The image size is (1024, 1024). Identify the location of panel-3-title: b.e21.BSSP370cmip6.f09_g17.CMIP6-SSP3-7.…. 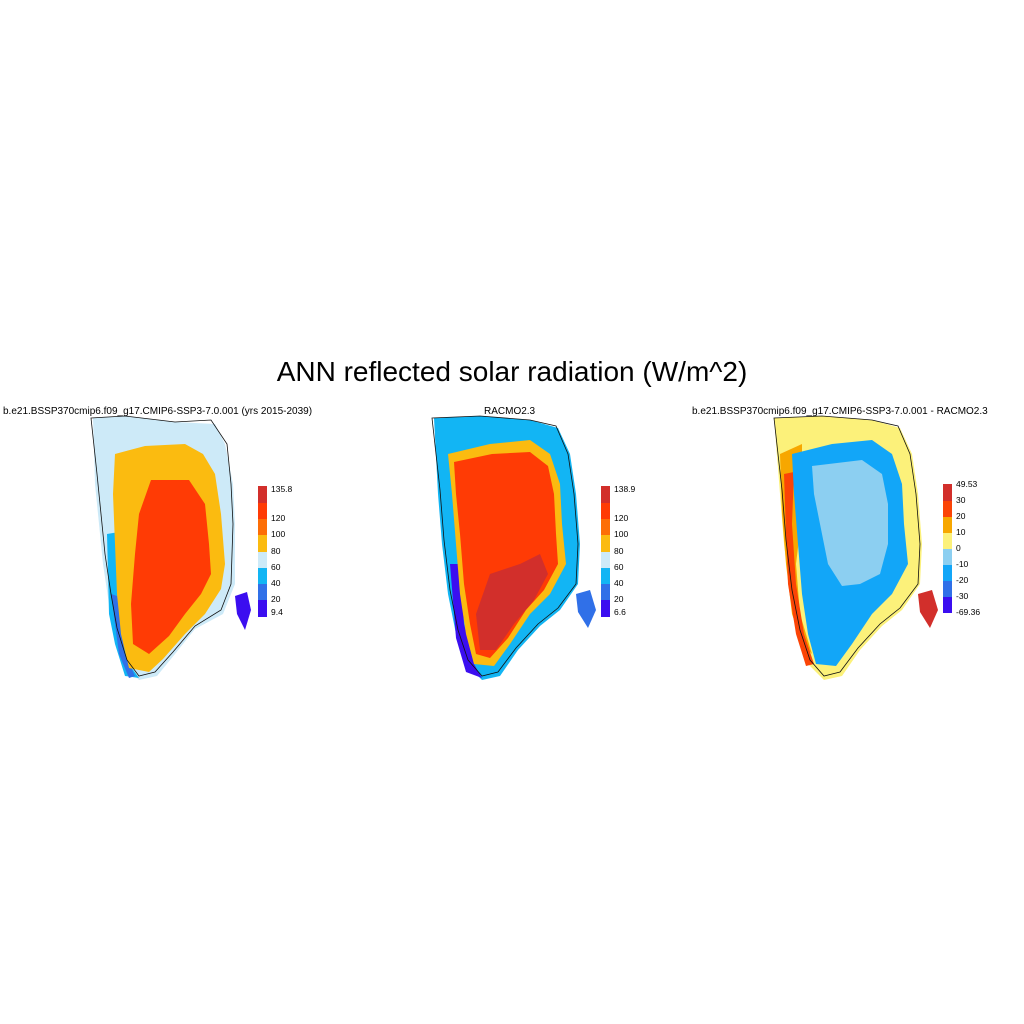
(840, 411).